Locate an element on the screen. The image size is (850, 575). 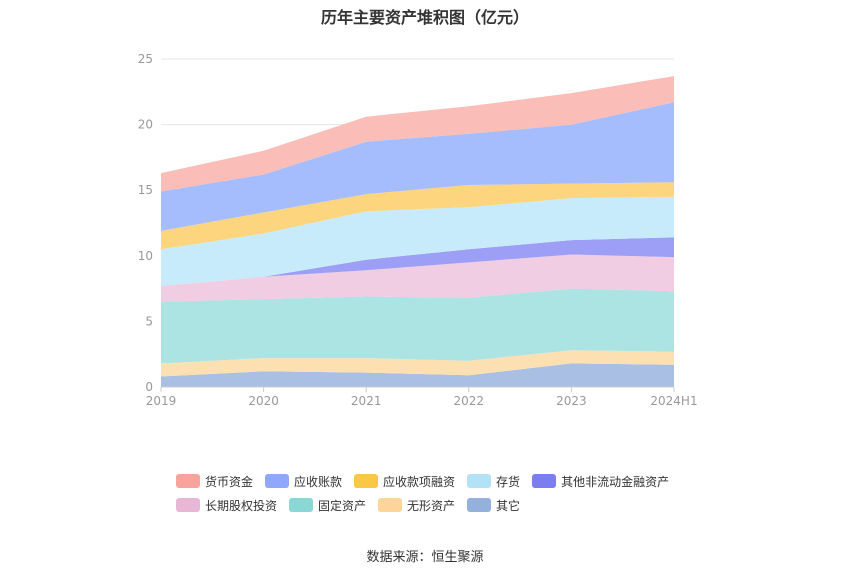
legend-item: 长期股权投资 is located at coordinates (226, 505).